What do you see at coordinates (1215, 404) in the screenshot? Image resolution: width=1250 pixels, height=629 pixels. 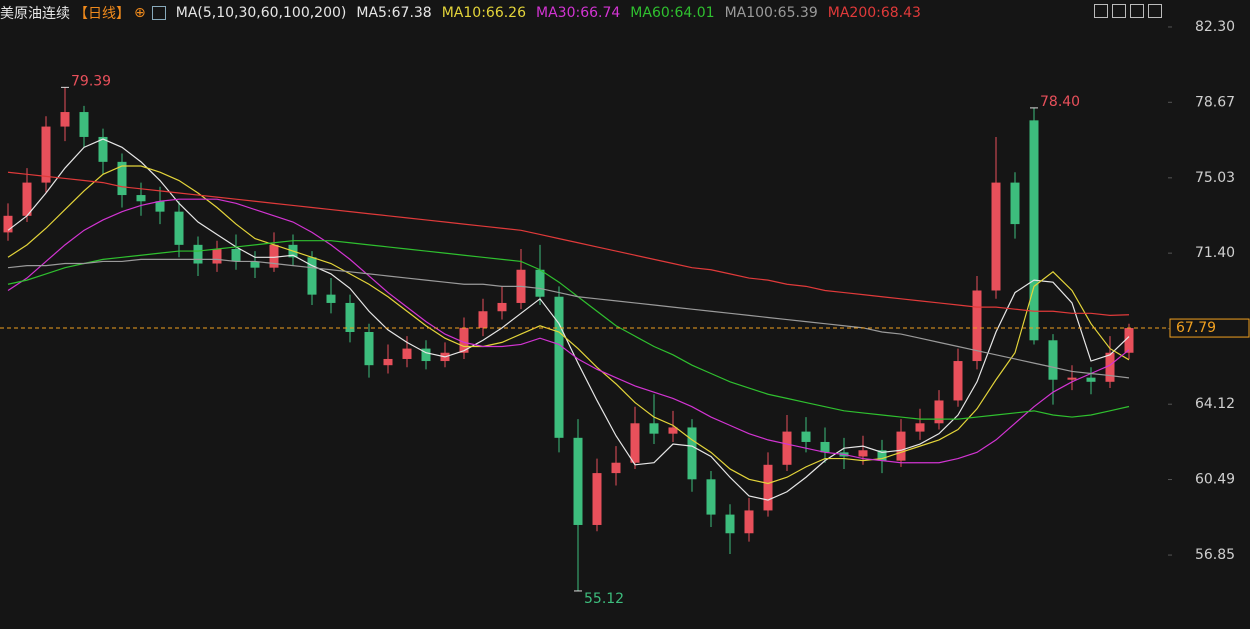 I see `y-tick-label: 64.12` at bounding box center [1215, 404].